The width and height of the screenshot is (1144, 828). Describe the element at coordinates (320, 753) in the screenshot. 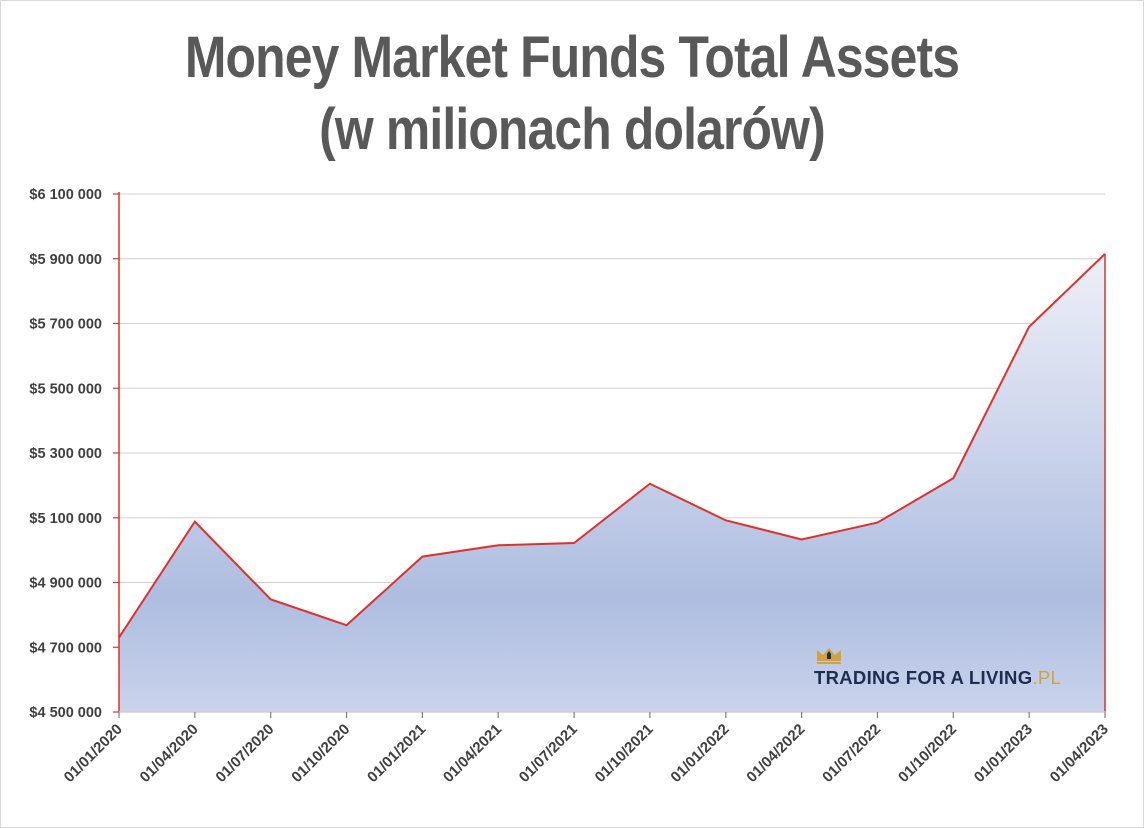

I see `x-tick-label: 01/10/2020` at that location.